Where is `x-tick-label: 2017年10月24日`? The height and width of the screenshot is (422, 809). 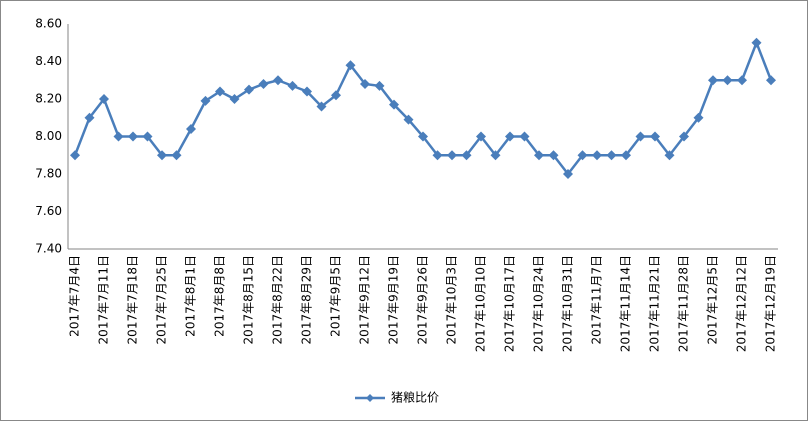 x-tick-label: 2017年10月24日 is located at coordinates (539, 303).